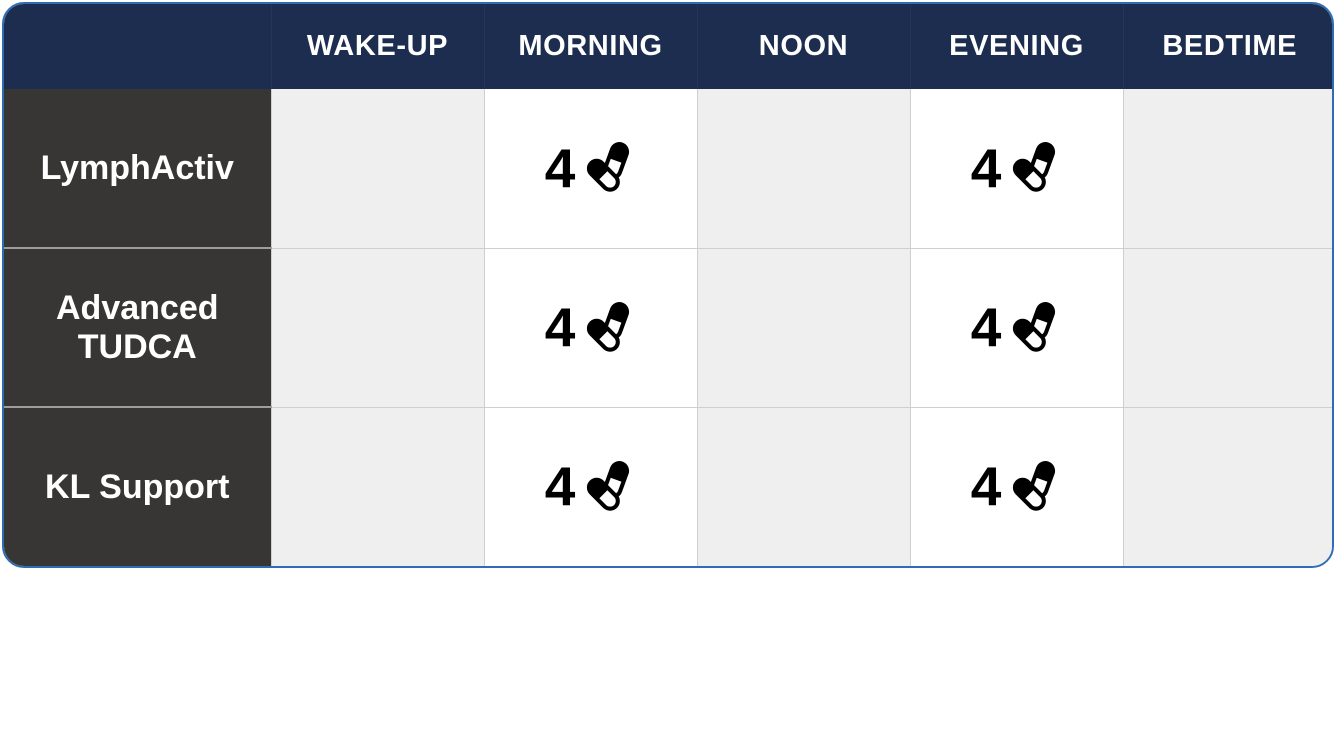  I want to click on header-corner-cell, so click(137, 46).